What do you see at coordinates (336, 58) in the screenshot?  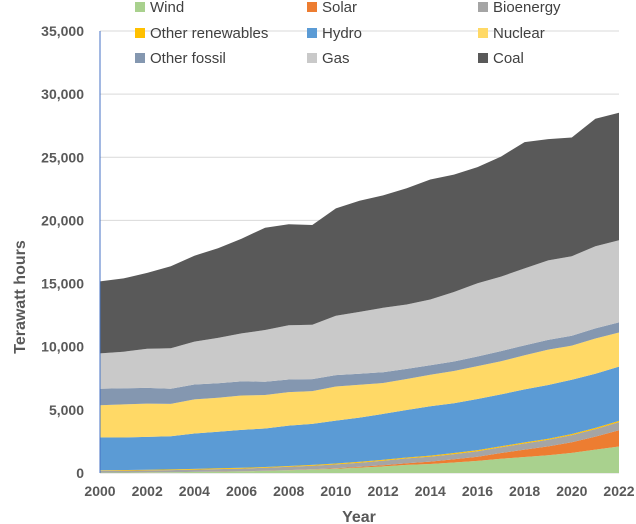 I see `legend-label: Gas` at bounding box center [336, 58].